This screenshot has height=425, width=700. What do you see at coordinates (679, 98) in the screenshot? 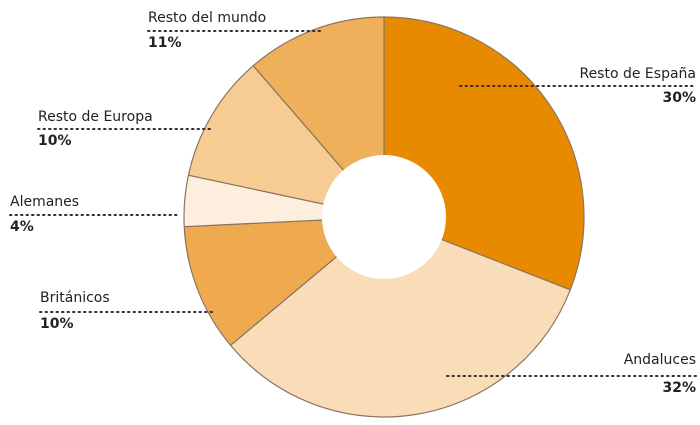
I see `slice-value-label: 30%` at bounding box center [679, 98].